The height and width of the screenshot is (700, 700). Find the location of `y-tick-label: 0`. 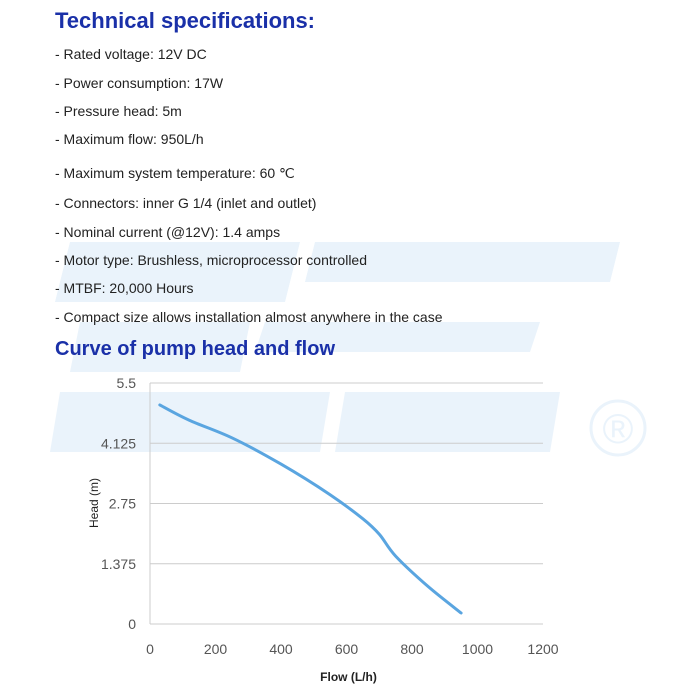

y-tick-label: 0 is located at coordinates (132, 624).